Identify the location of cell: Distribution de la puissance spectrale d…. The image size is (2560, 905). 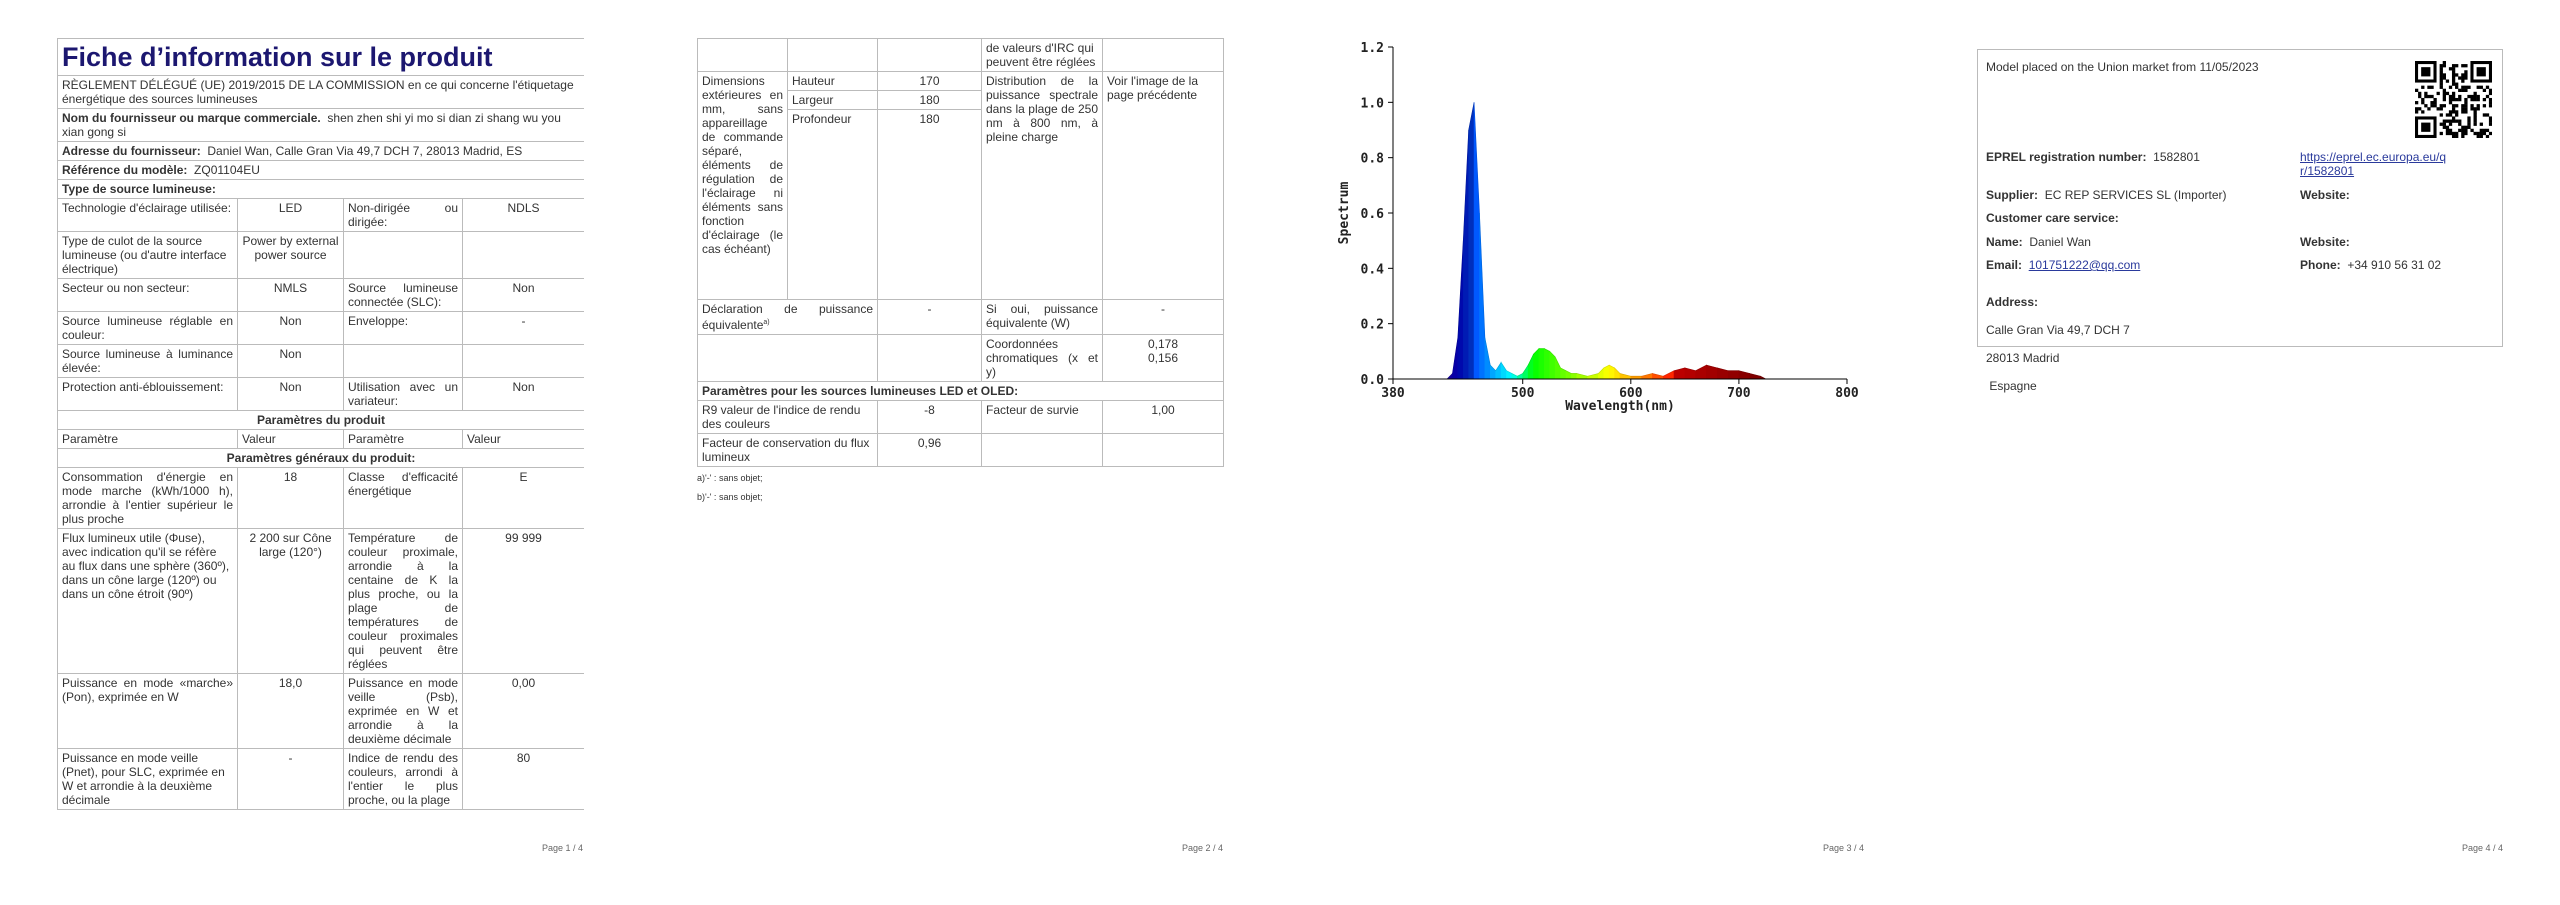
(1042, 185).